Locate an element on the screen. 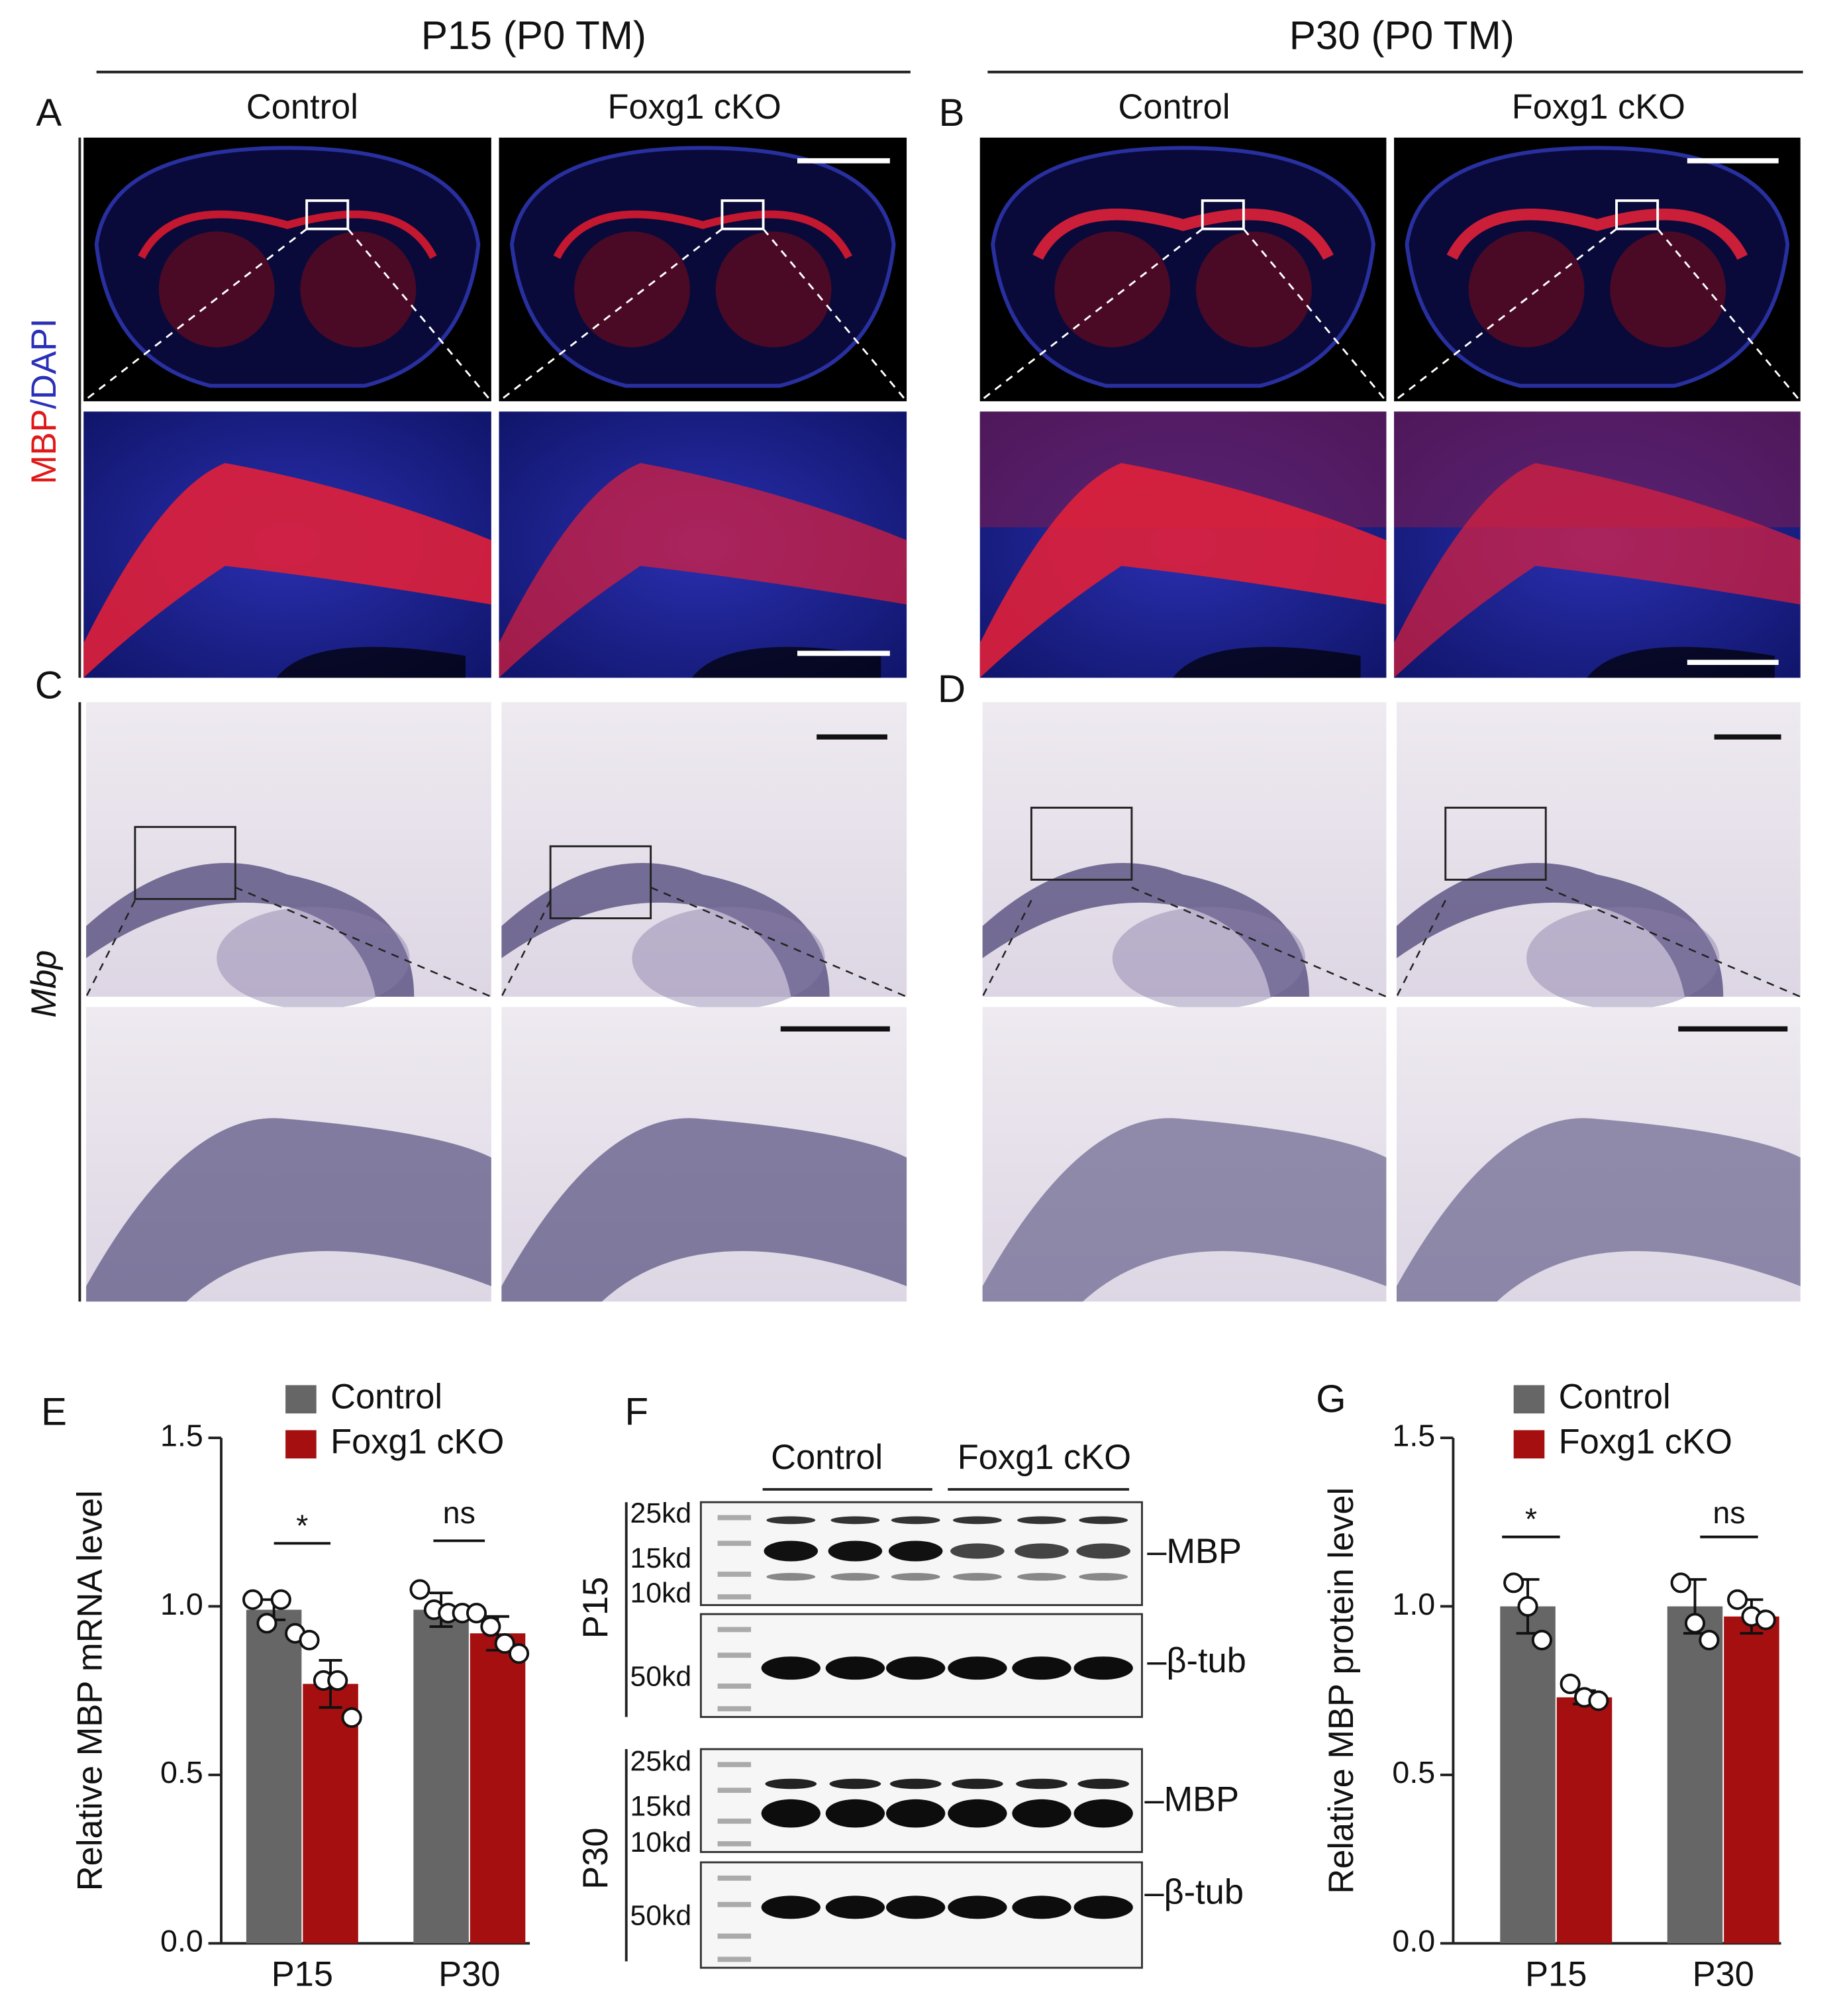 The height and width of the screenshot is (2016, 1839). panel-letter: G is located at coordinates (1331, 1399).